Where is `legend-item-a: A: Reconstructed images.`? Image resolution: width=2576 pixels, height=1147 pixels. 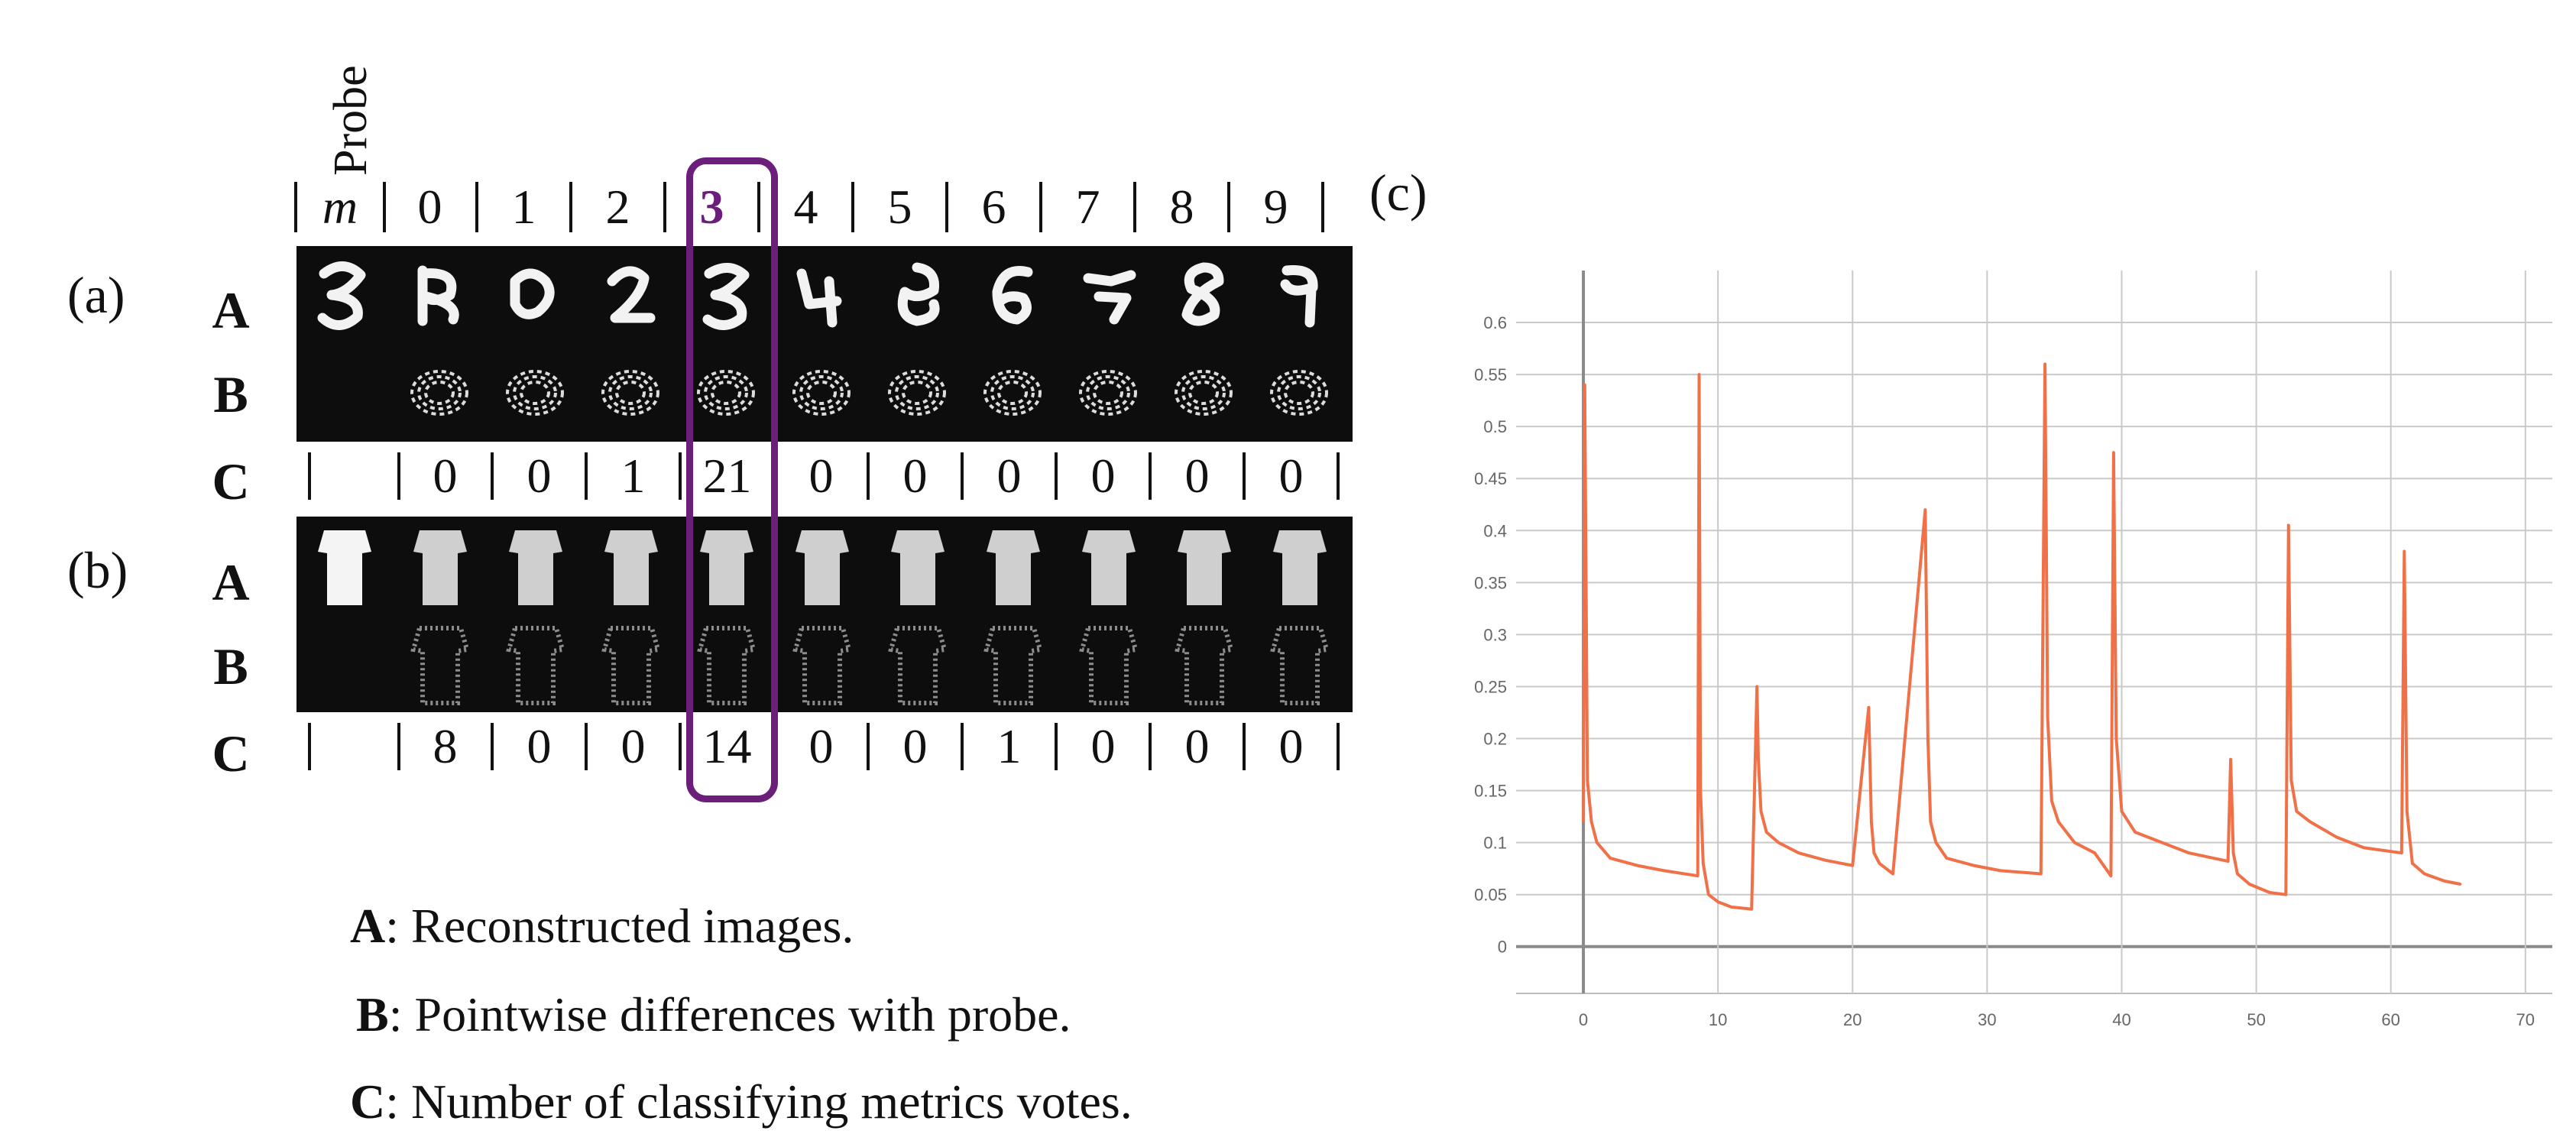 legend-item-a: A: Reconstructed images. is located at coordinates (602, 926).